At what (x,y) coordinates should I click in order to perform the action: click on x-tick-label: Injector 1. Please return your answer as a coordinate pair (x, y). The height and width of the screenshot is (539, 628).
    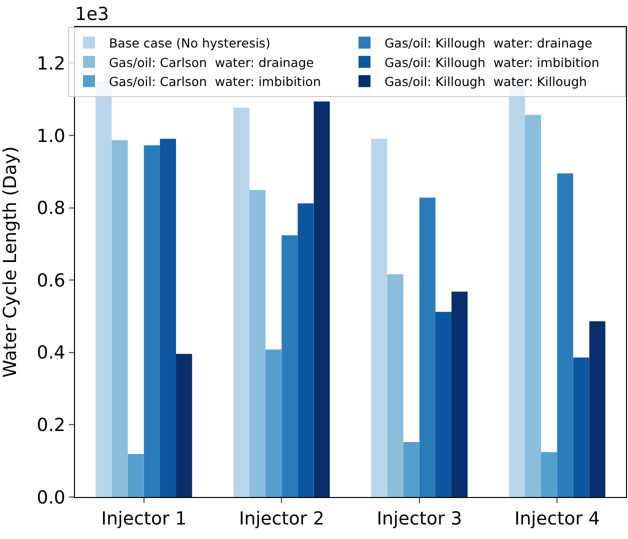
    Looking at the image, I should click on (144, 519).